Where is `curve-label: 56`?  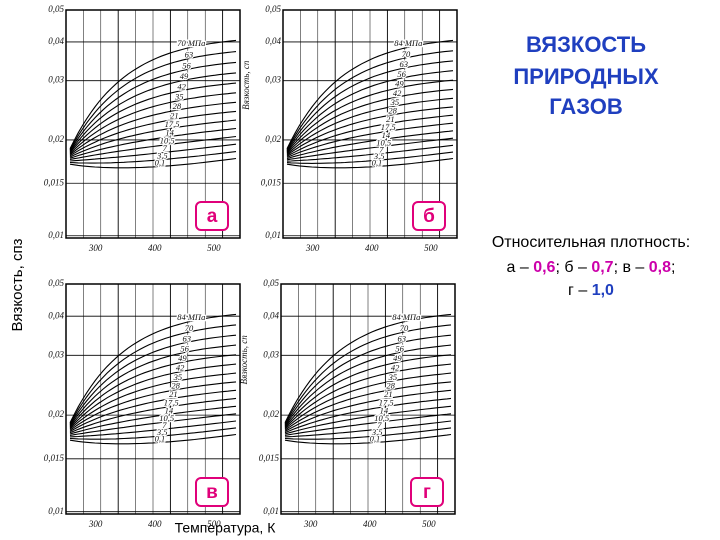 curve-label: 56 is located at coordinates (401, 74).